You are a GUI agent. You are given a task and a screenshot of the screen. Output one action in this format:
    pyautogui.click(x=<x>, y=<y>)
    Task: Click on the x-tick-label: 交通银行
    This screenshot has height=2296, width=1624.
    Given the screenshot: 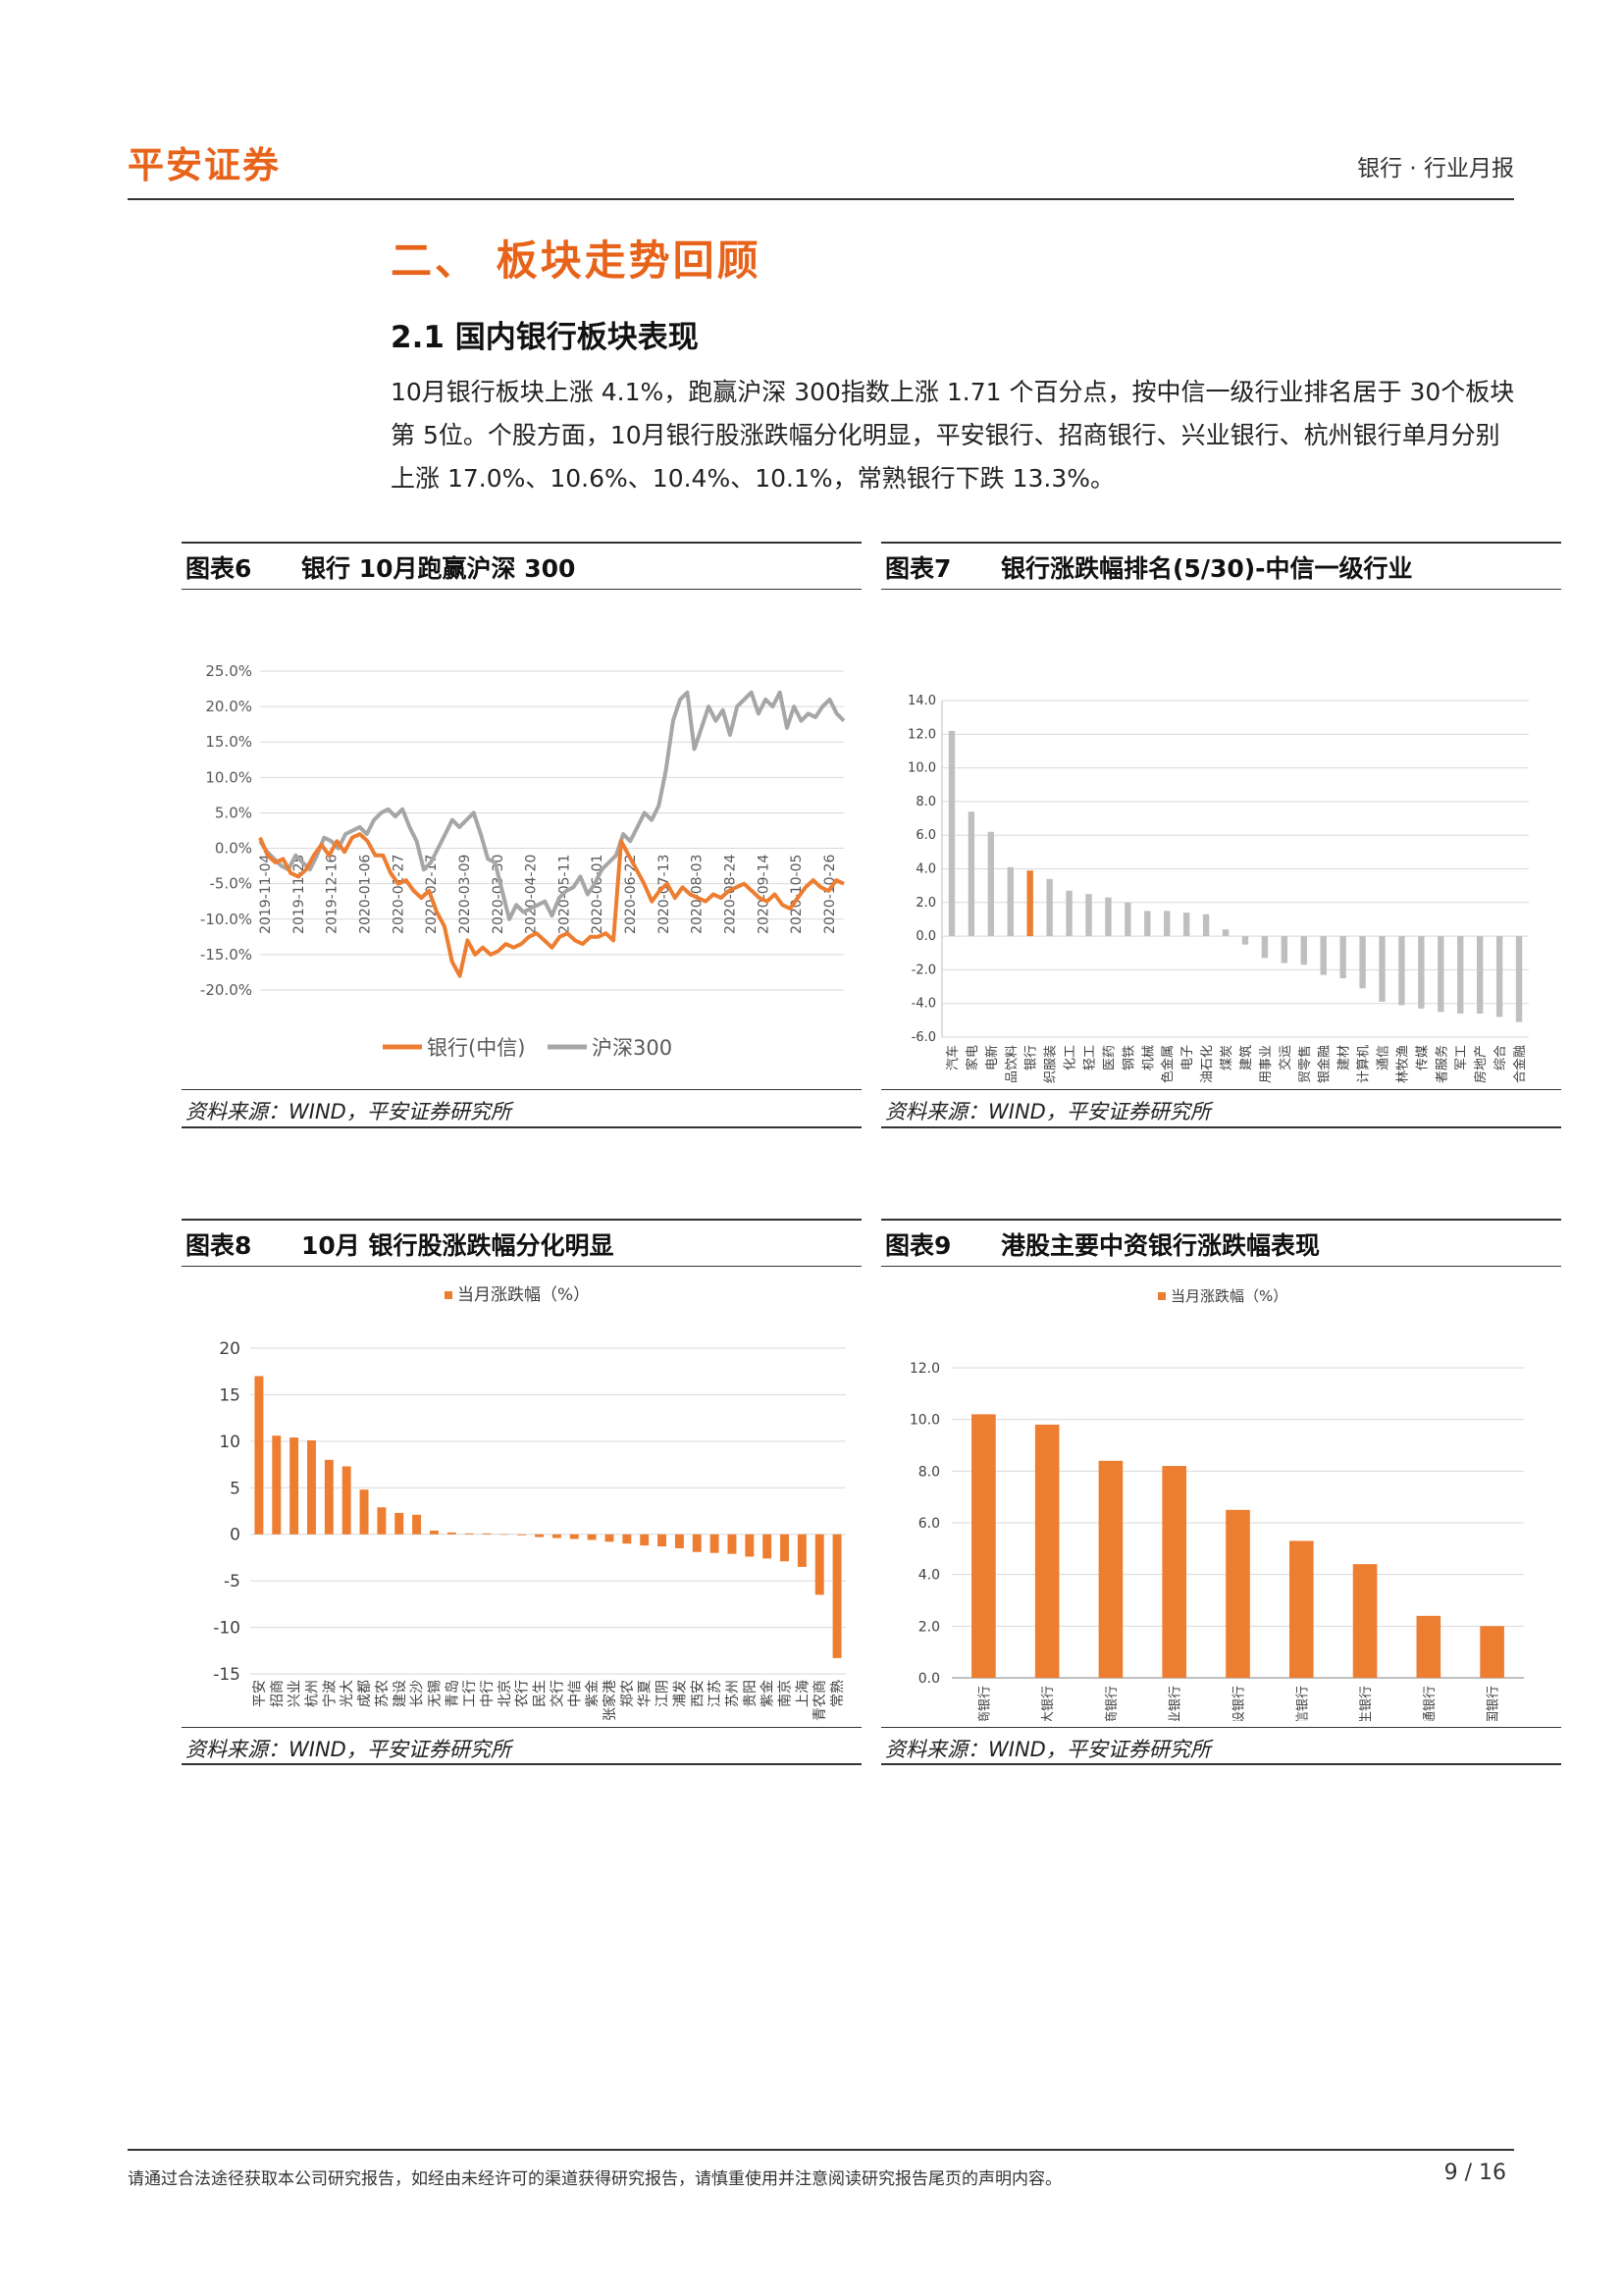 What is the action you would take?
    pyautogui.click(x=1430, y=1703)
    